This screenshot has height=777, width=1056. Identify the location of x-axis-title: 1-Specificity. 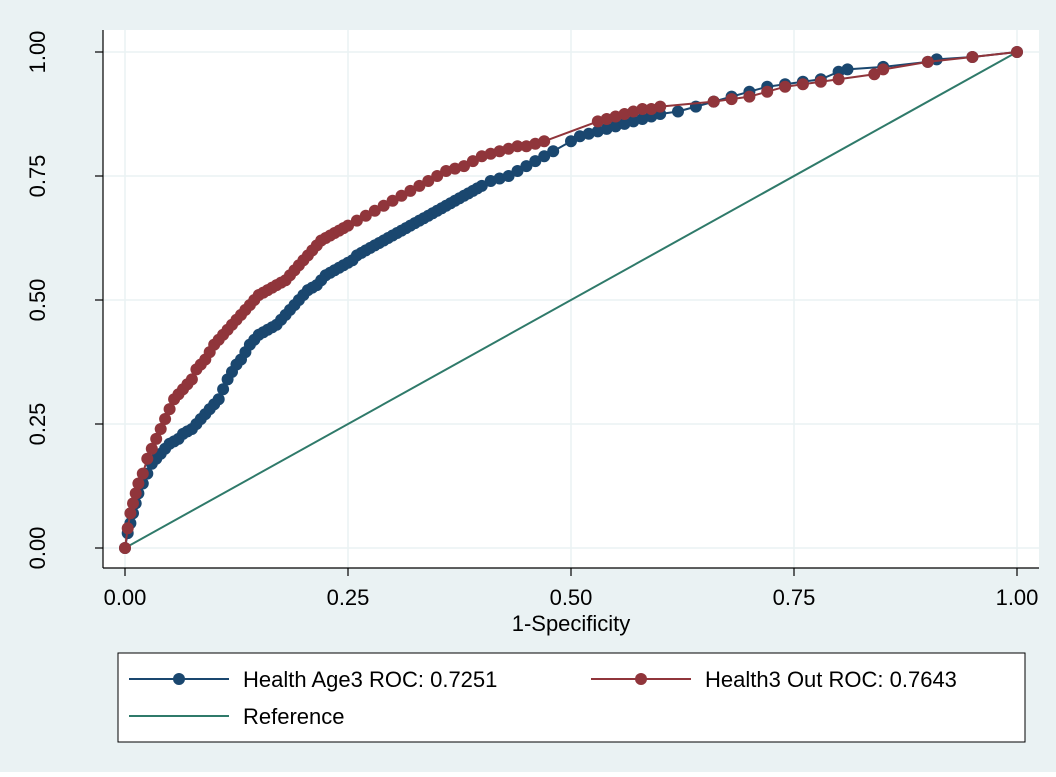
(571, 623).